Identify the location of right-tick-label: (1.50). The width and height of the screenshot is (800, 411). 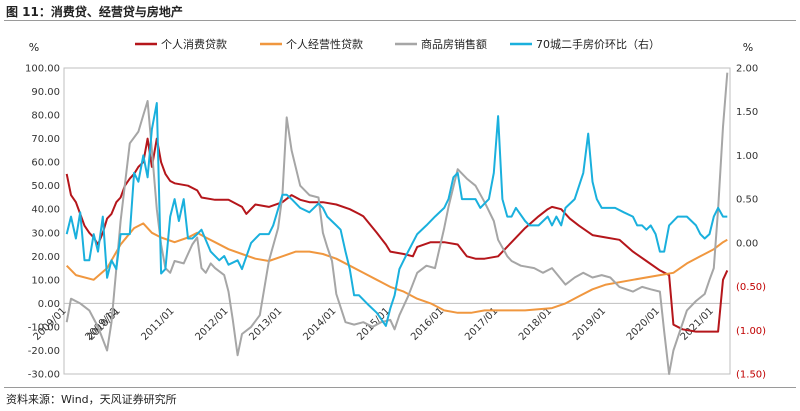
(751, 375).